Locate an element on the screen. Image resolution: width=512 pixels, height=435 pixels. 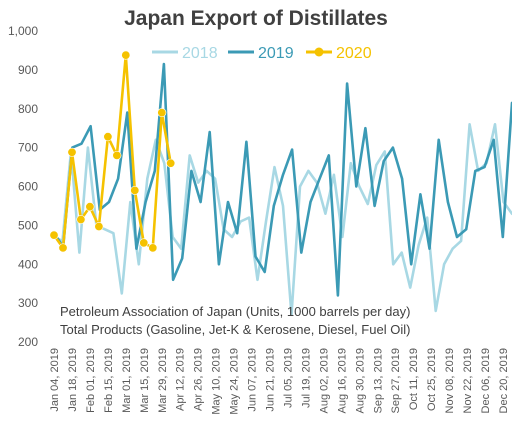
y-tick-label: 700 is located at coordinates (28, 148).